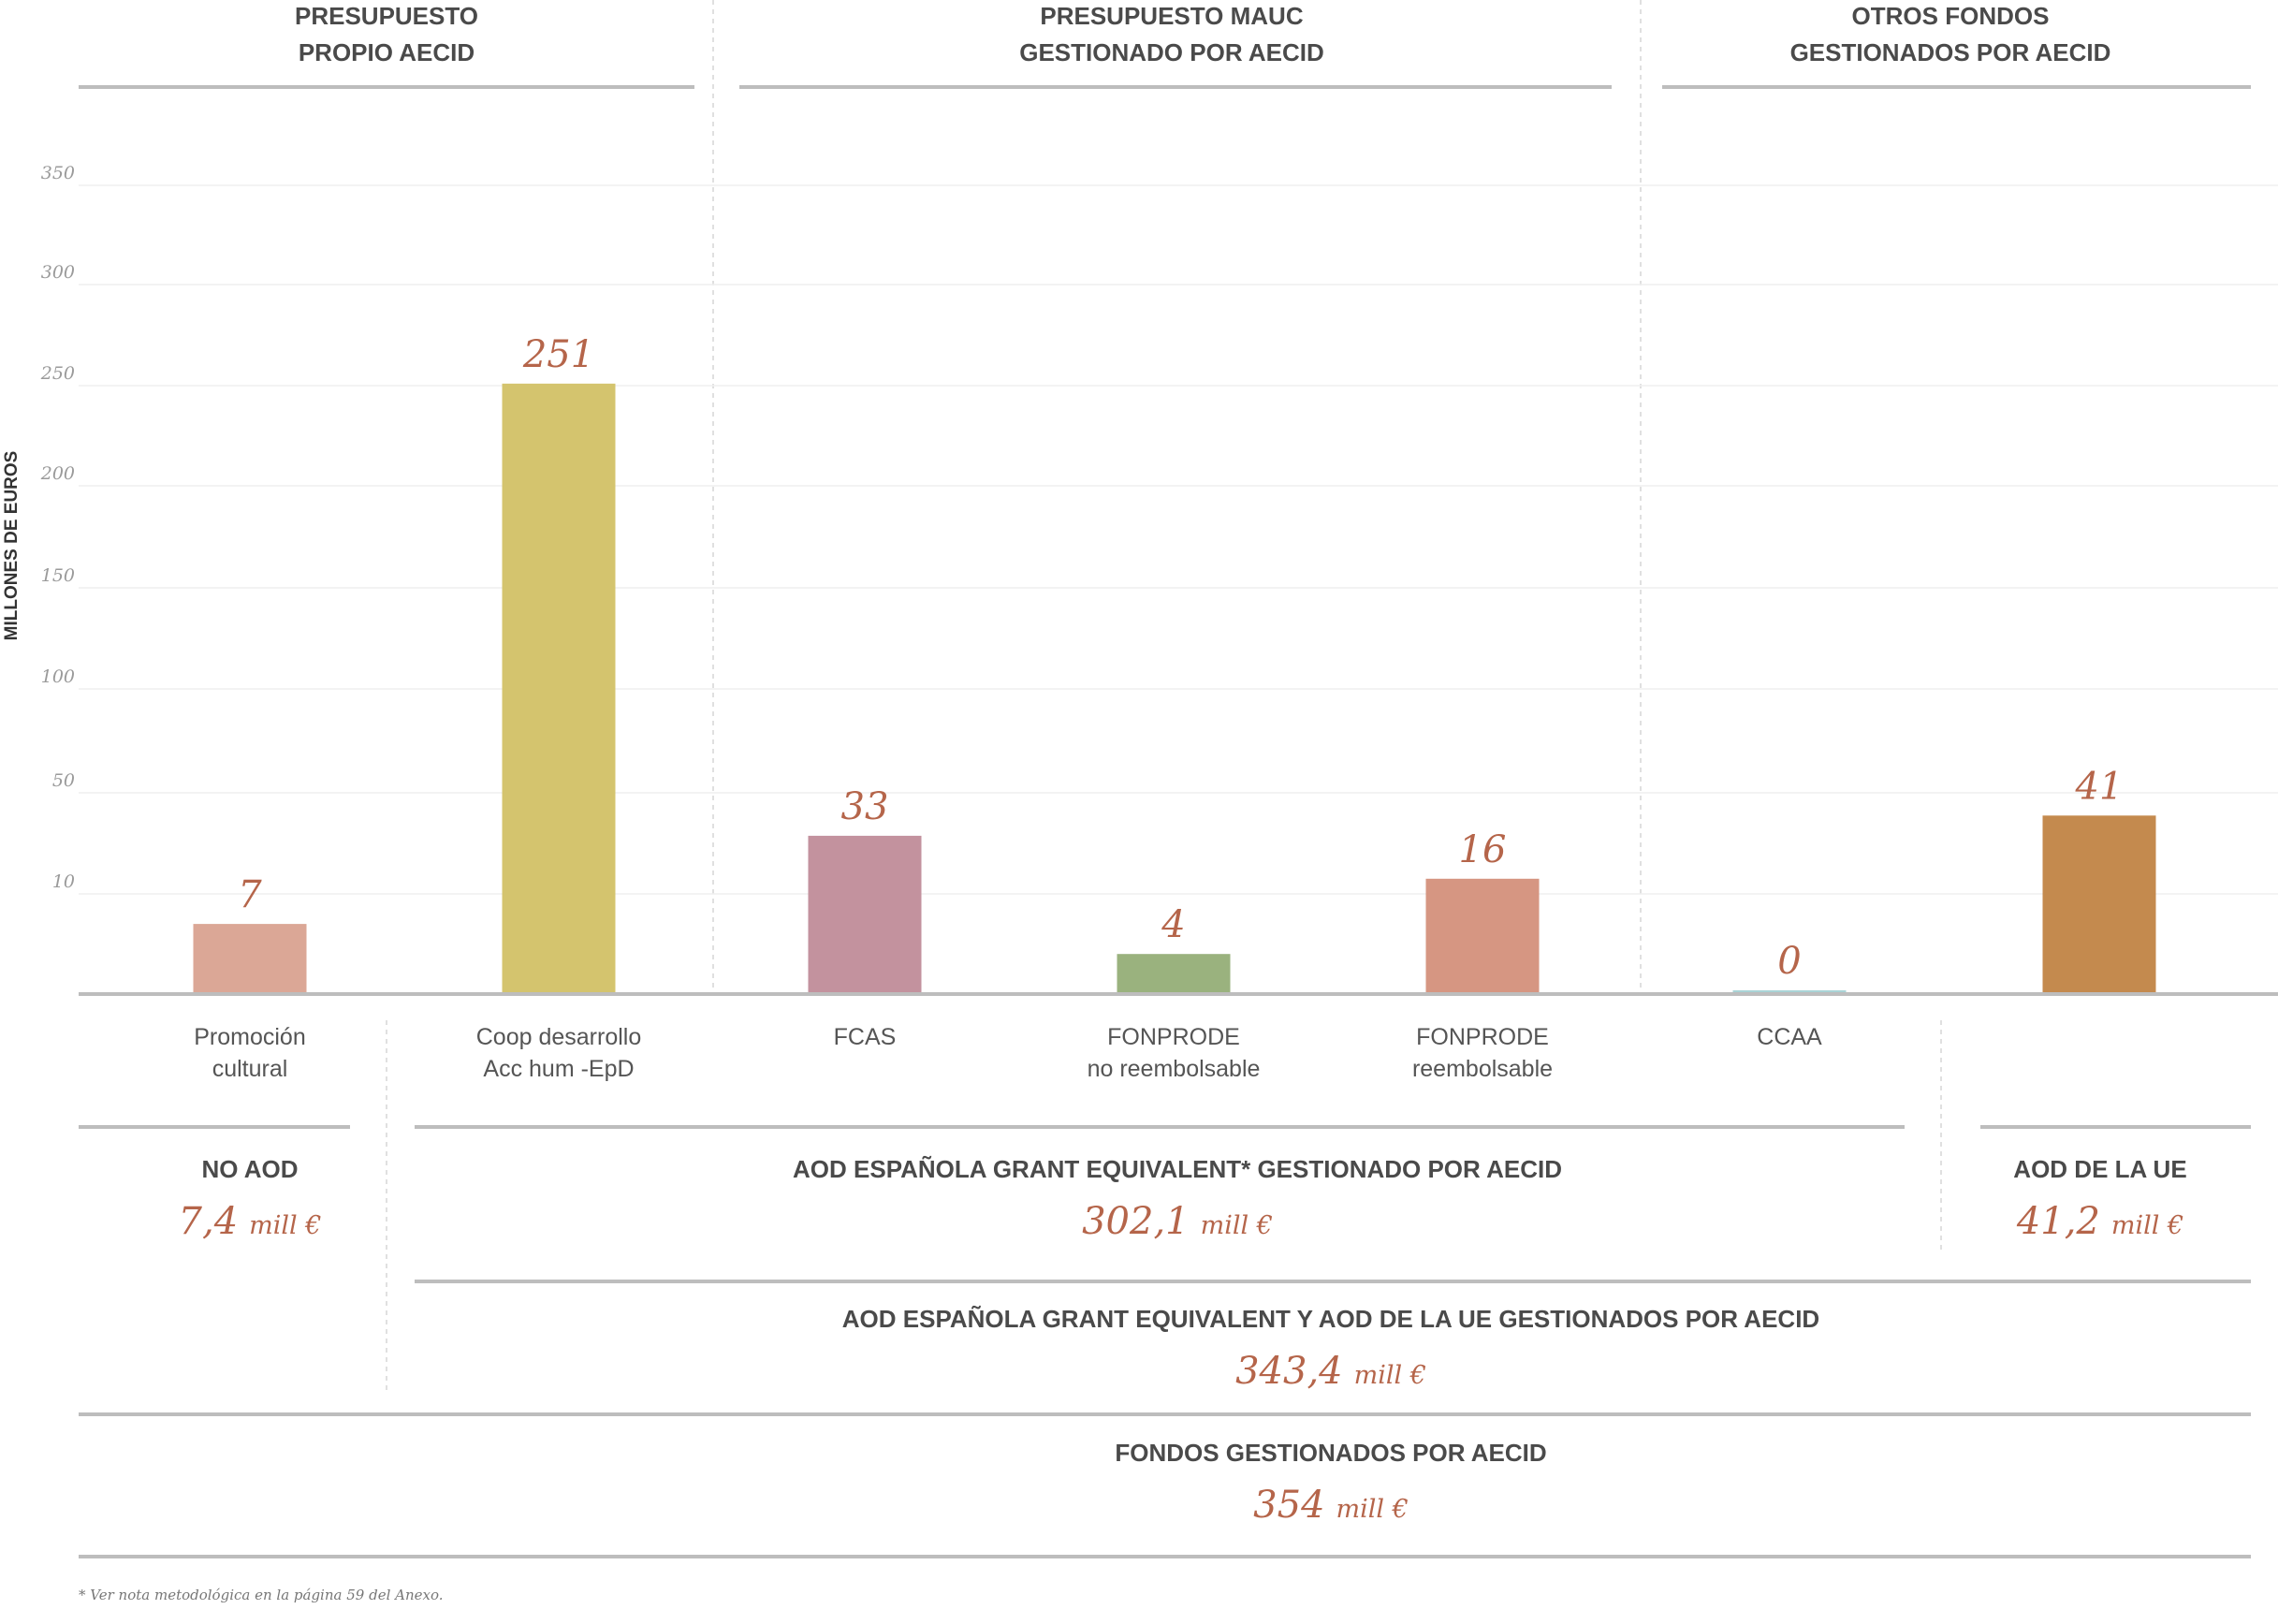  Describe the element at coordinates (250, 1037) in the screenshot. I see `category-label: Promoción` at that location.